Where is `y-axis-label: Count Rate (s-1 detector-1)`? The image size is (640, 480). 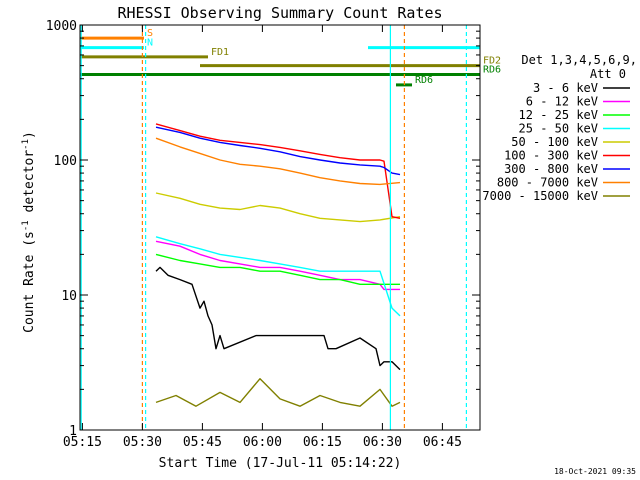 y-axis-label: Count Rate (s-1 detector-1) is located at coordinates (29, 232).